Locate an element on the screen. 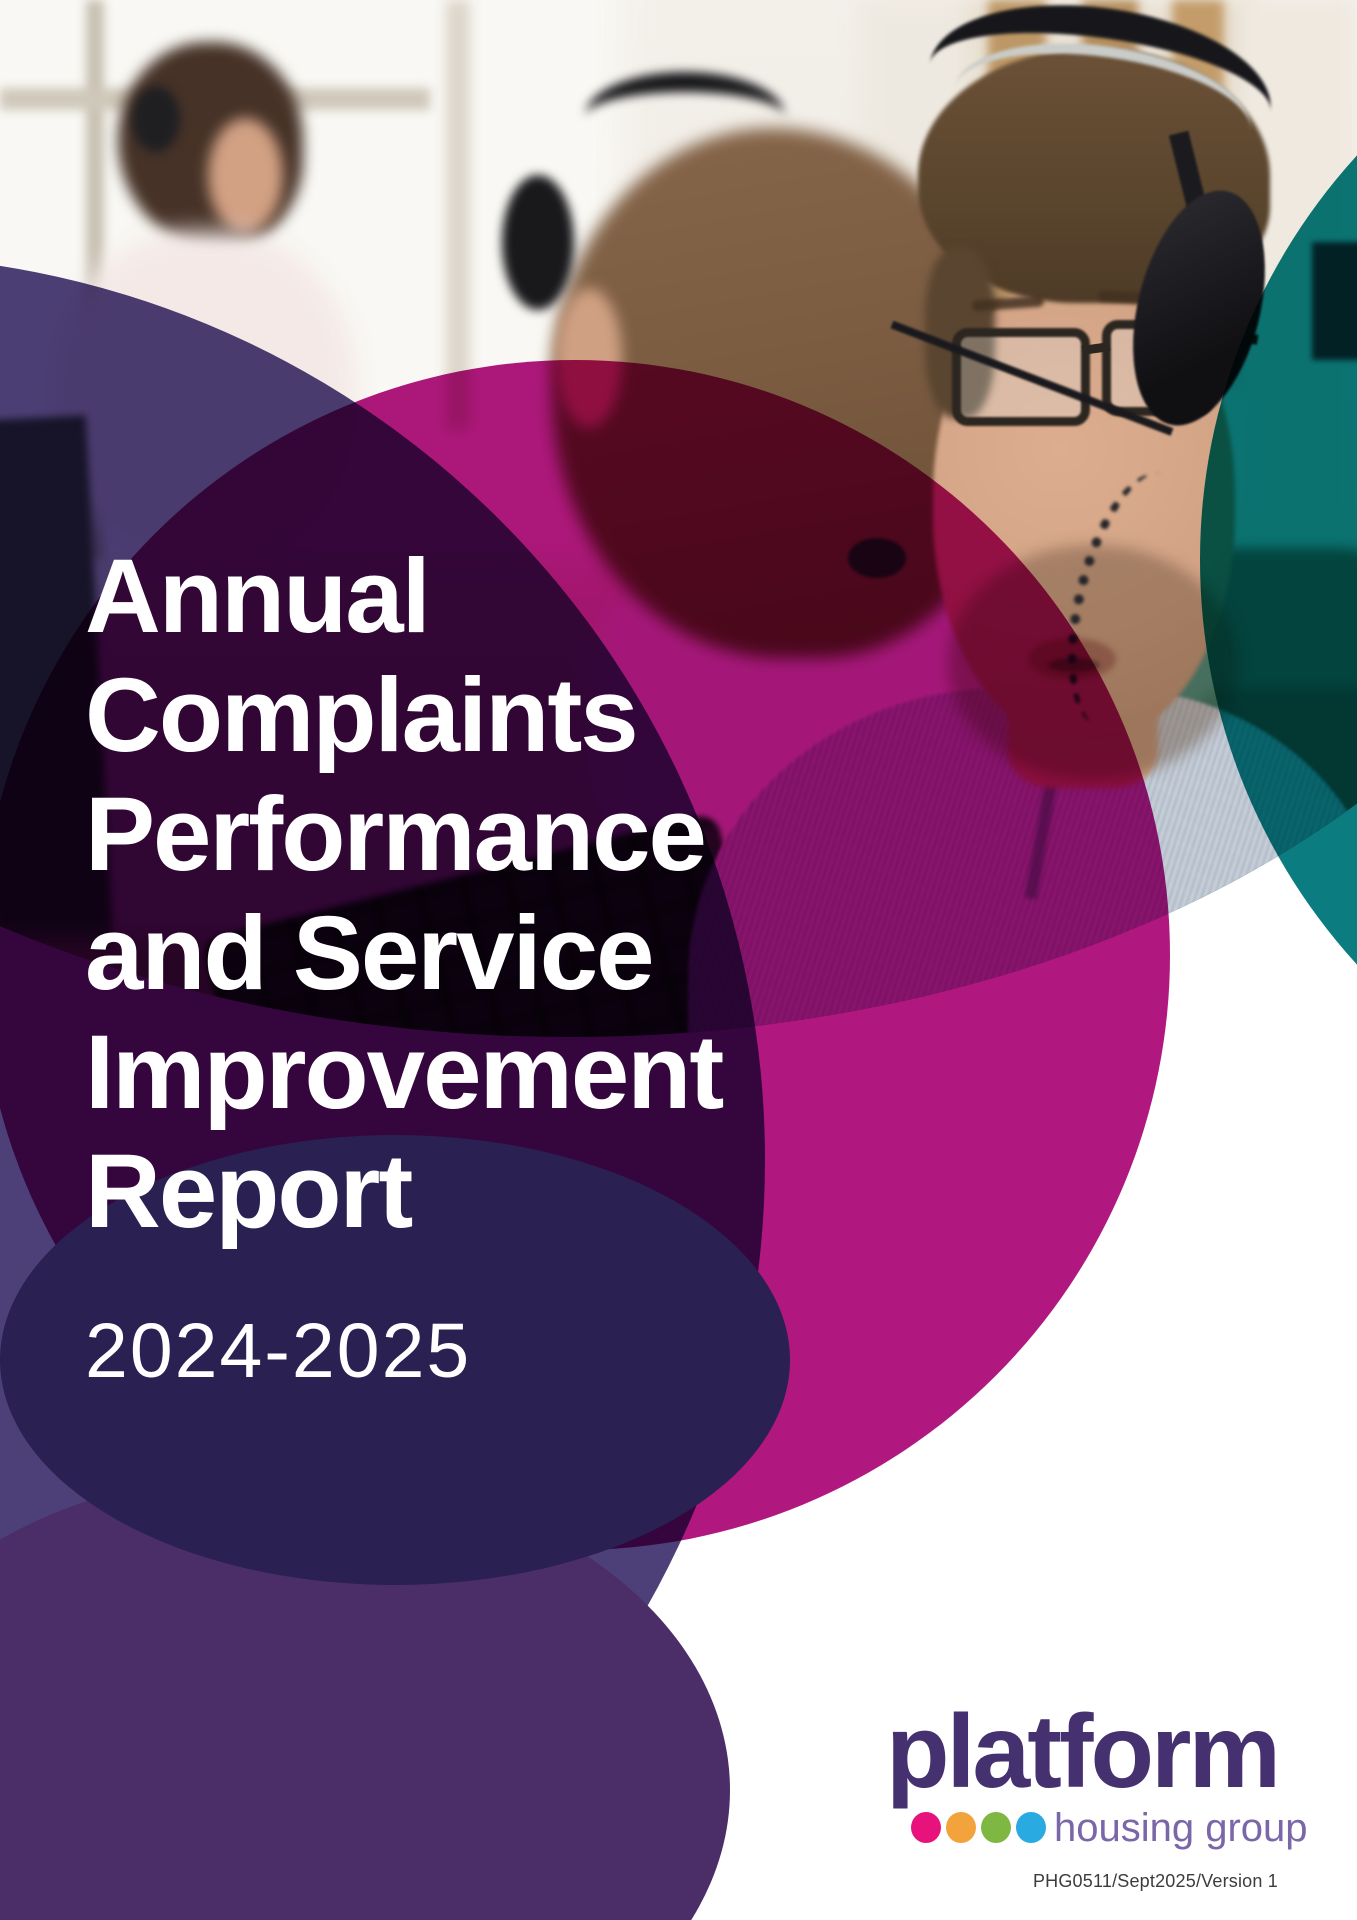 This screenshot has width=1357, height=1920. title-line: Annual is located at coordinates (258, 596).